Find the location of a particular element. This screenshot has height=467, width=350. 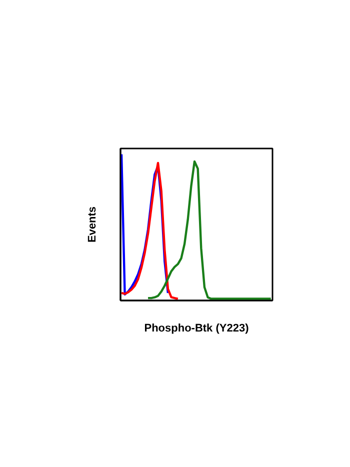

x-axis-title: Phospho-Btk (Y223) is located at coordinates (197, 328).